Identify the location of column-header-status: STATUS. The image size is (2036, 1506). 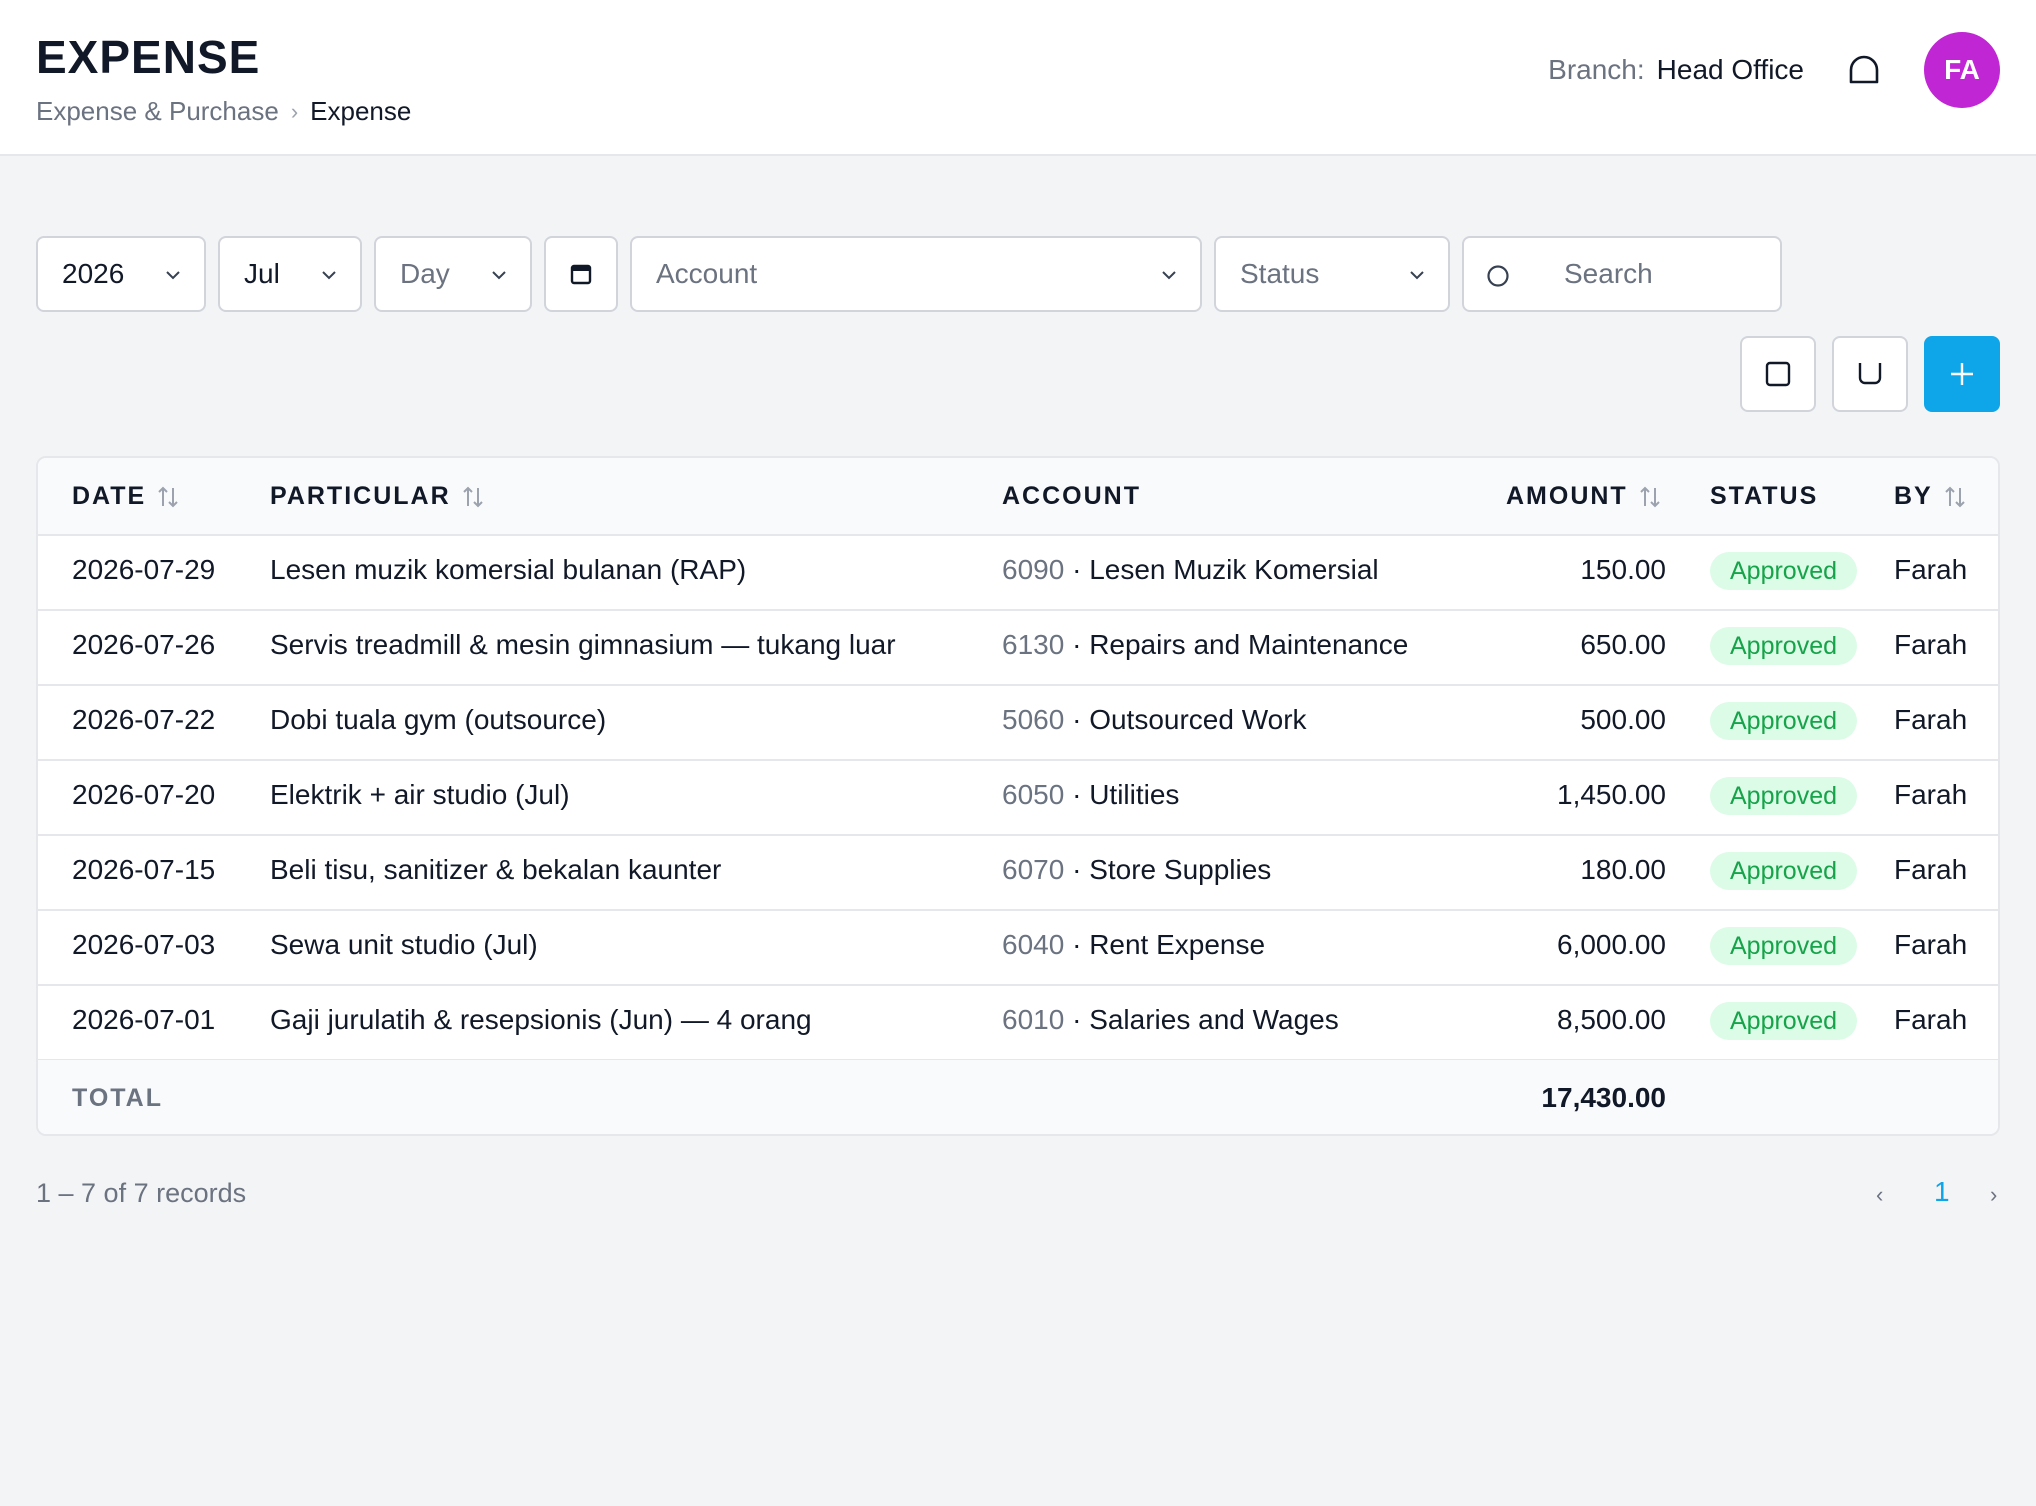
(1764, 496).